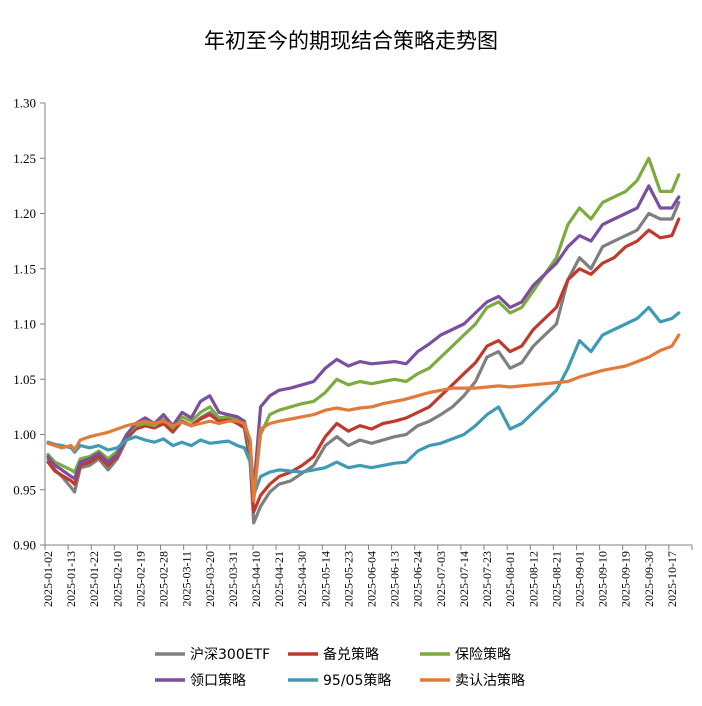  I want to click on x-tick-label: 2025-08-01, so click(510, 579).